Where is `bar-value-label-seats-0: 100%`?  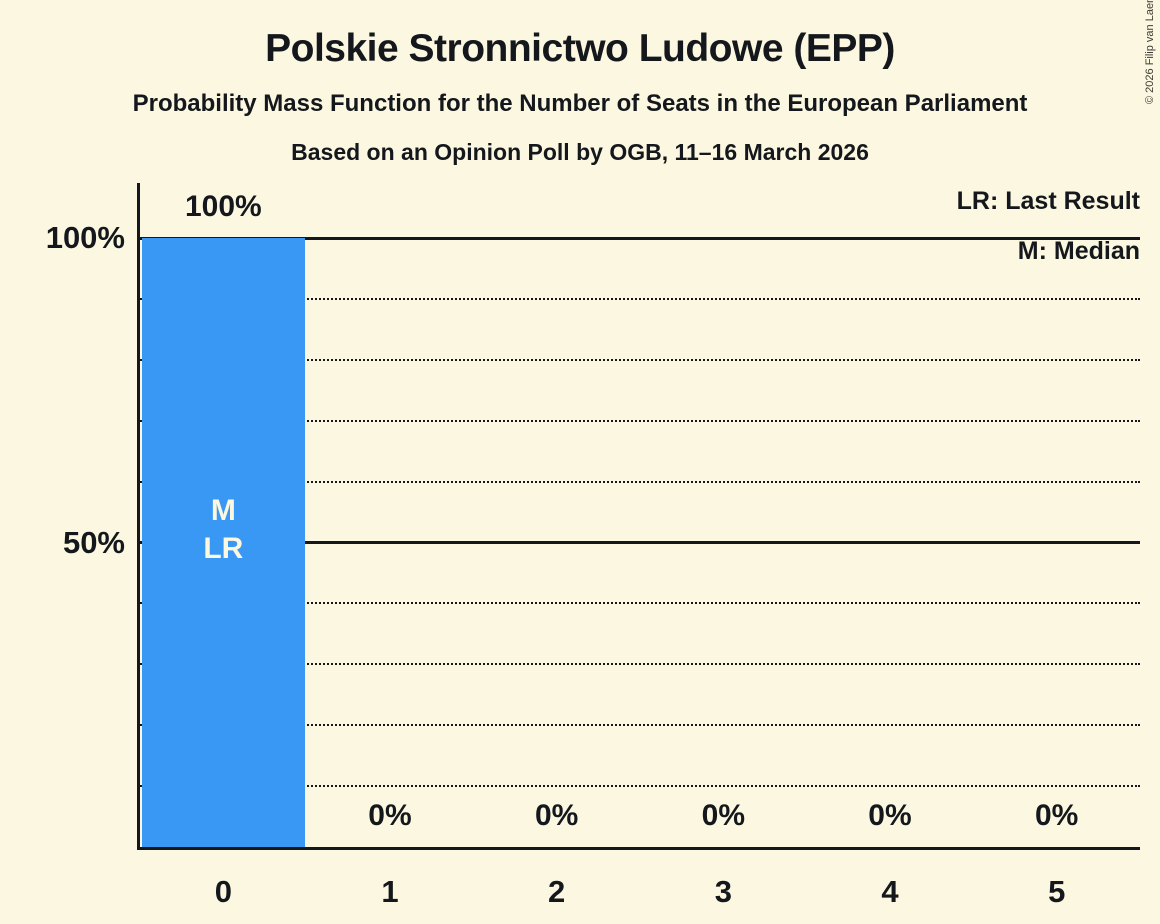
bar-value-label-seats-0: 100% is located at coordinates (223, 206).